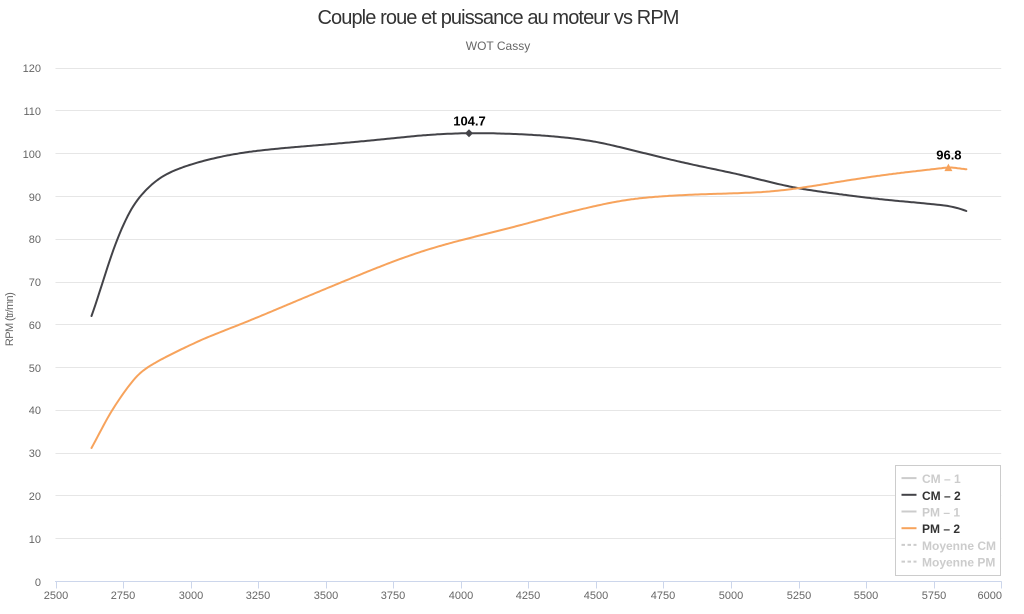 The width and height of the screenshot is (1024, 614). I want to click on svg-text: 30, so click(35, 454).